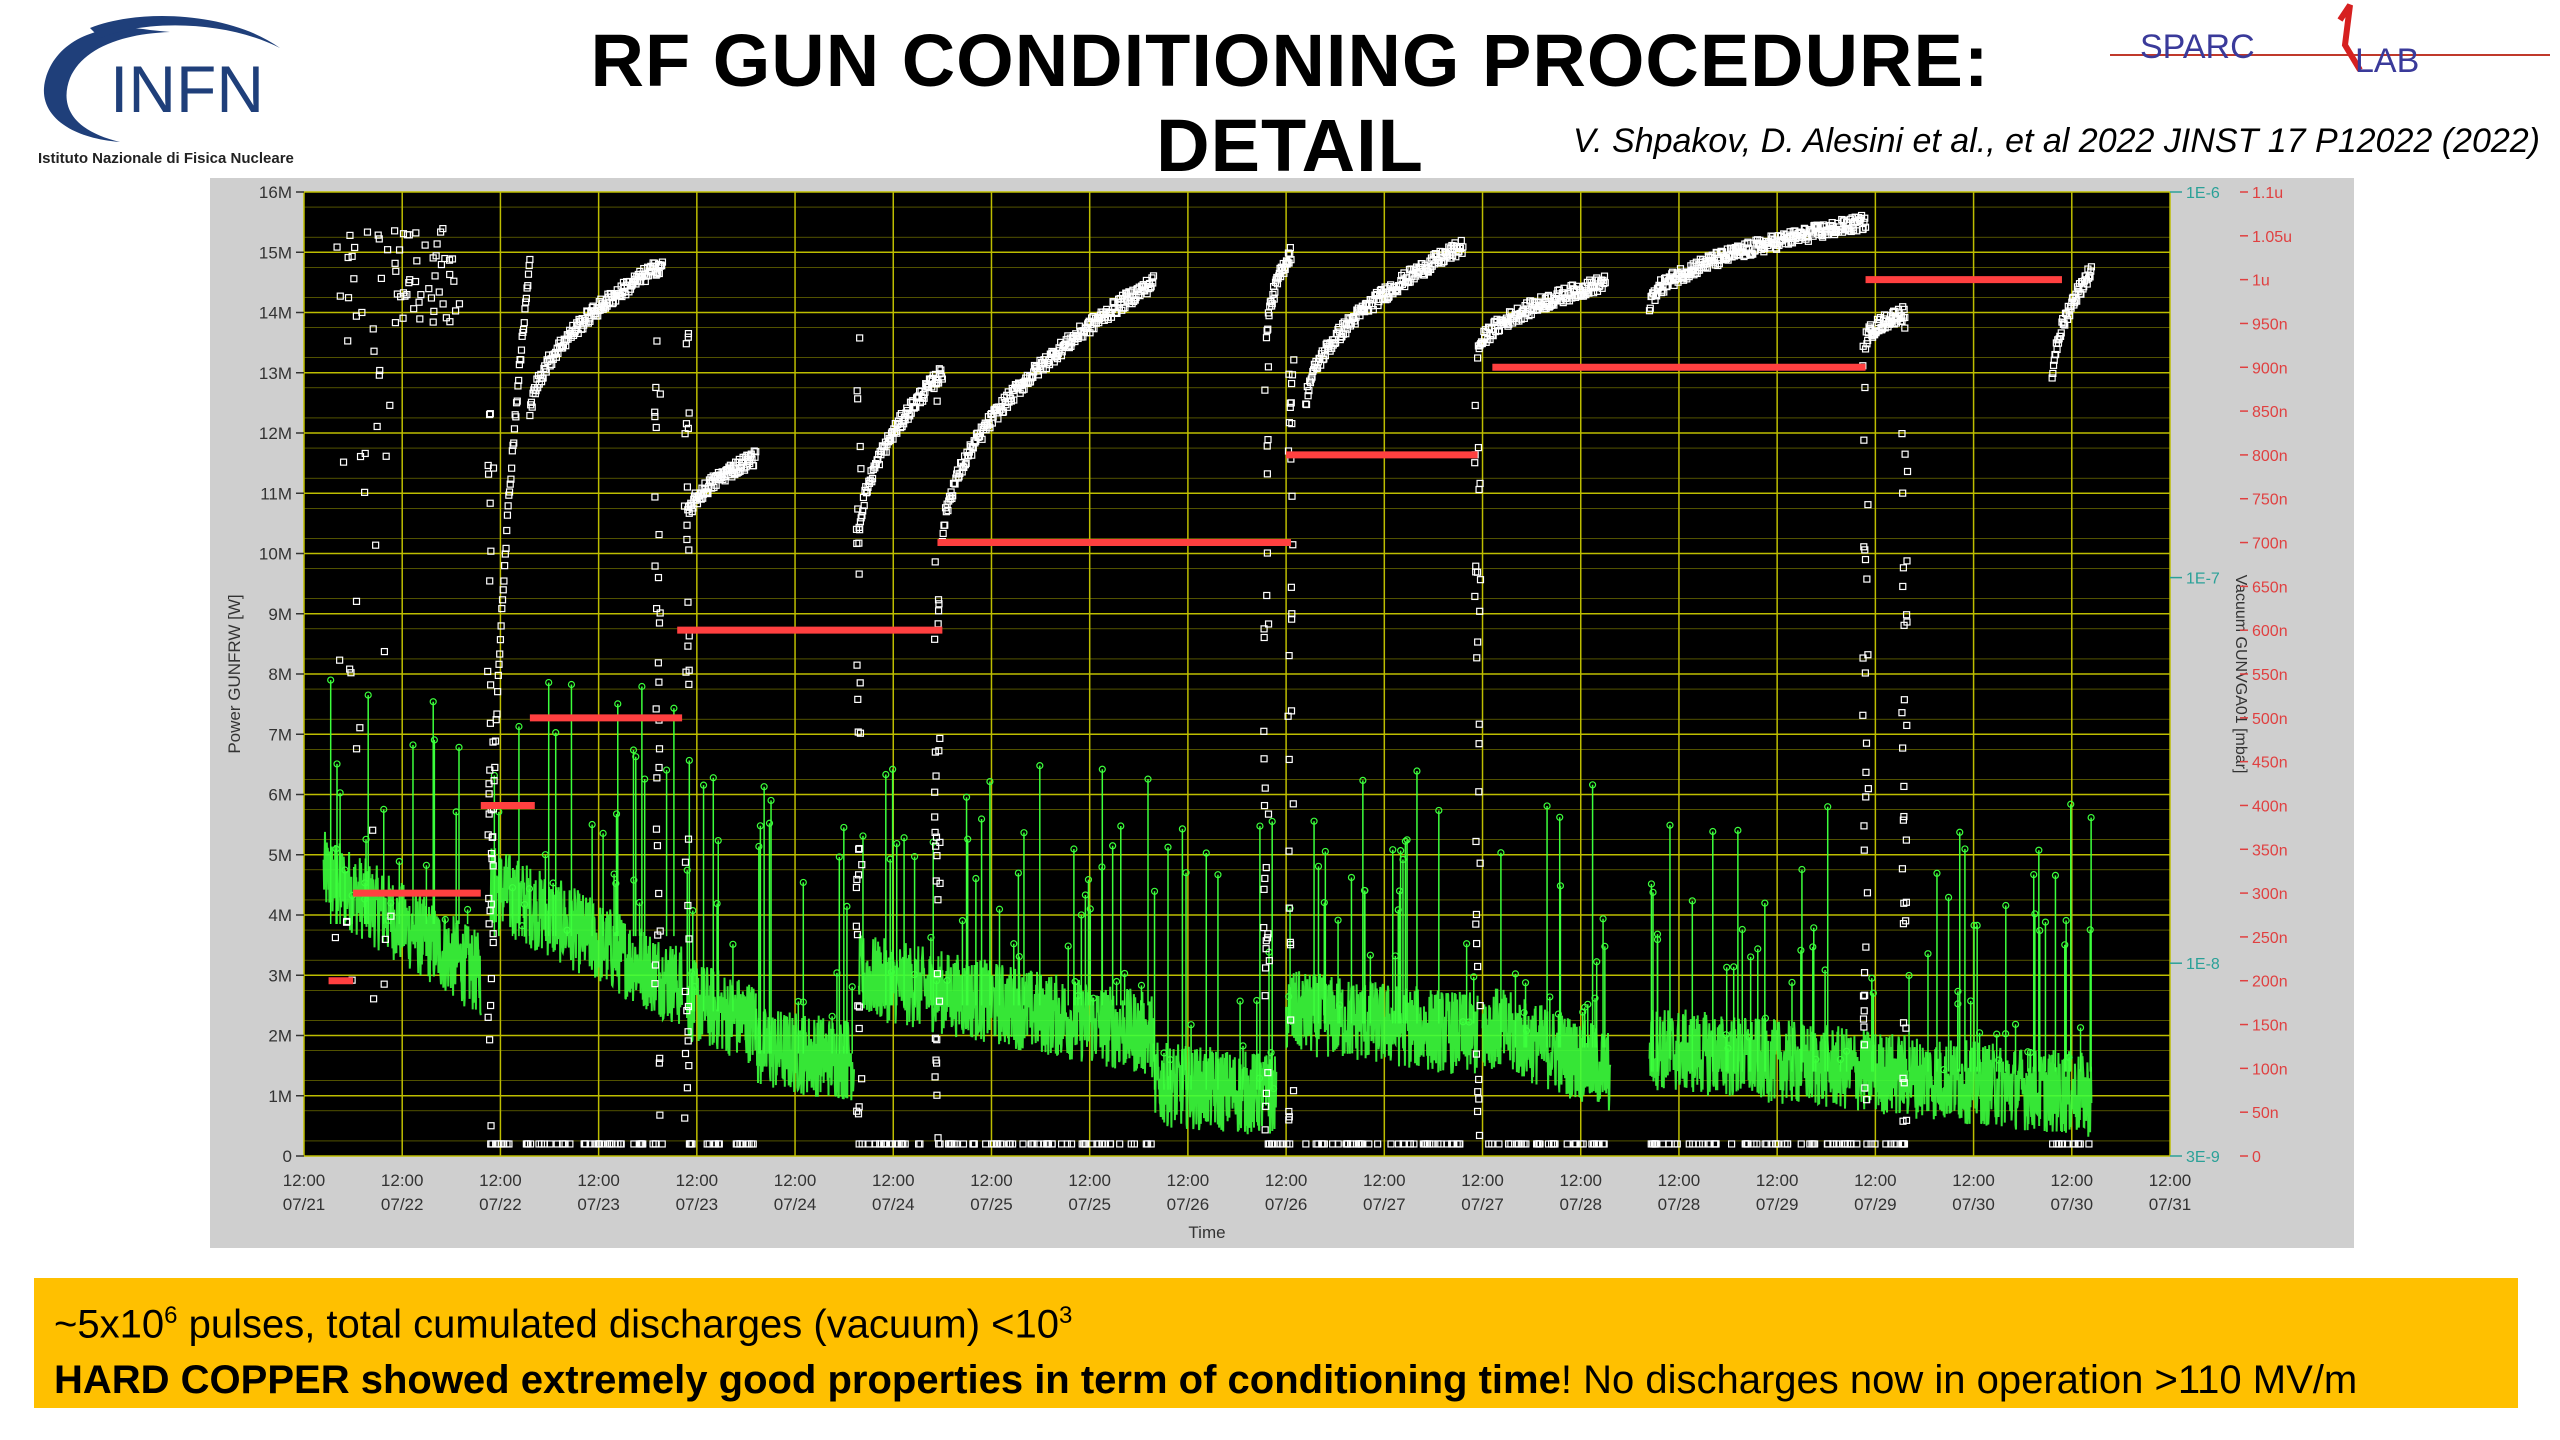  Describe the element at coordinates (697, 1204) in the screenshot. I see `x-tick-label-date: 07/23` at that location.